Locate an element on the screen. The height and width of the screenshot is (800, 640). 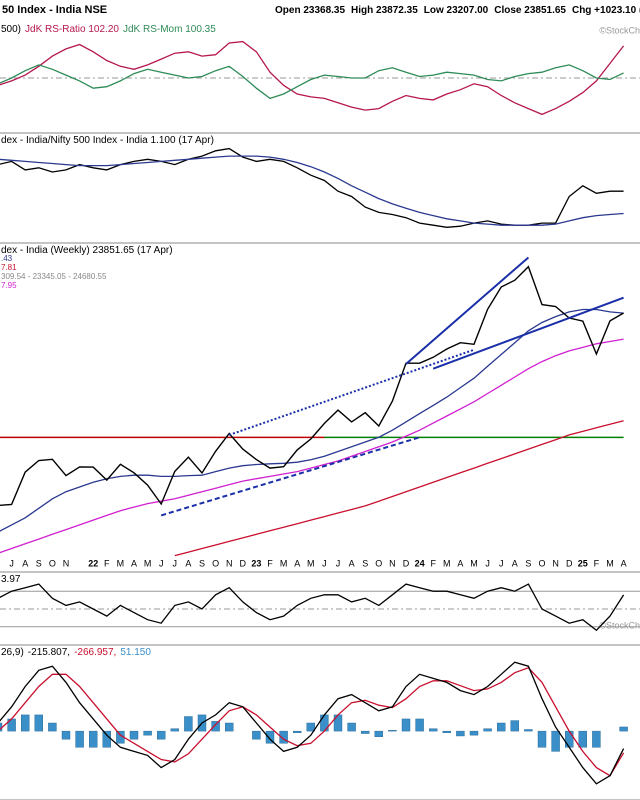
legend: 309.54 - 23345.05 - 24680.55 is located at coordinates (54, 276).